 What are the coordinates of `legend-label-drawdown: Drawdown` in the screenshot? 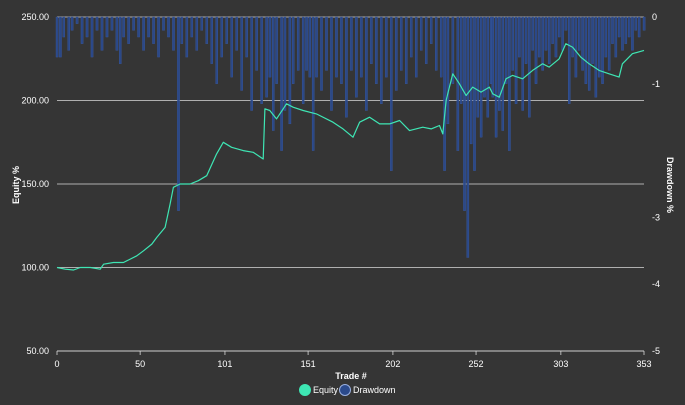 It's located at (374, 390).